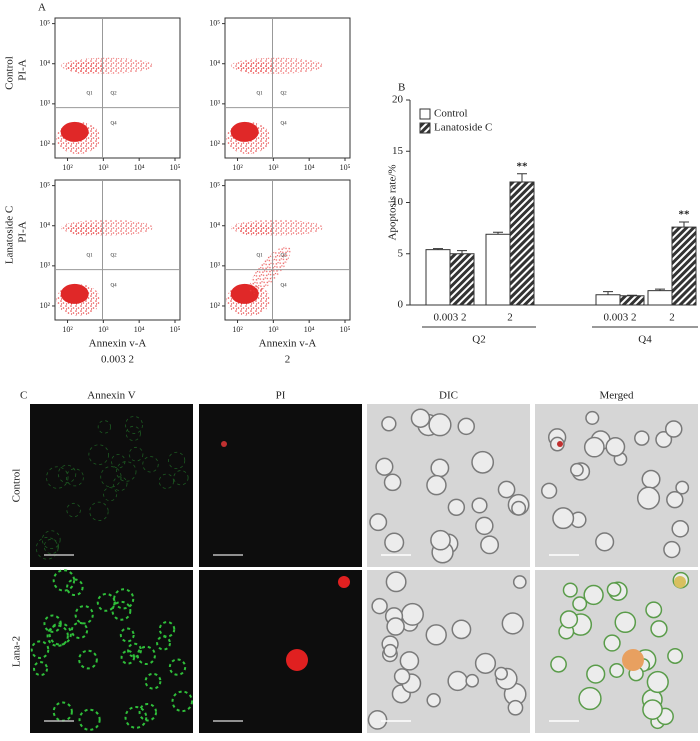 The width and height of the screenshot is (700, 741). Describe the element at coordinates (237, 329) in the screenshot. I see `x-tick-label: 10²` at that location.